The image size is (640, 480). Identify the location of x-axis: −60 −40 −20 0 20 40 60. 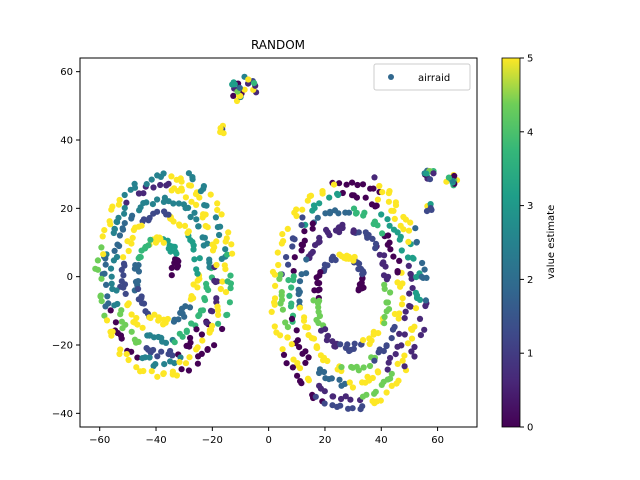
(266, 436).